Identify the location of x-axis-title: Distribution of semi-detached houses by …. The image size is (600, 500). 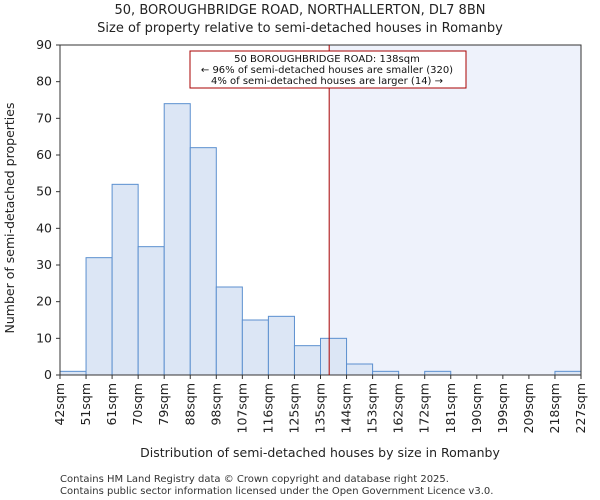
(320, 452).